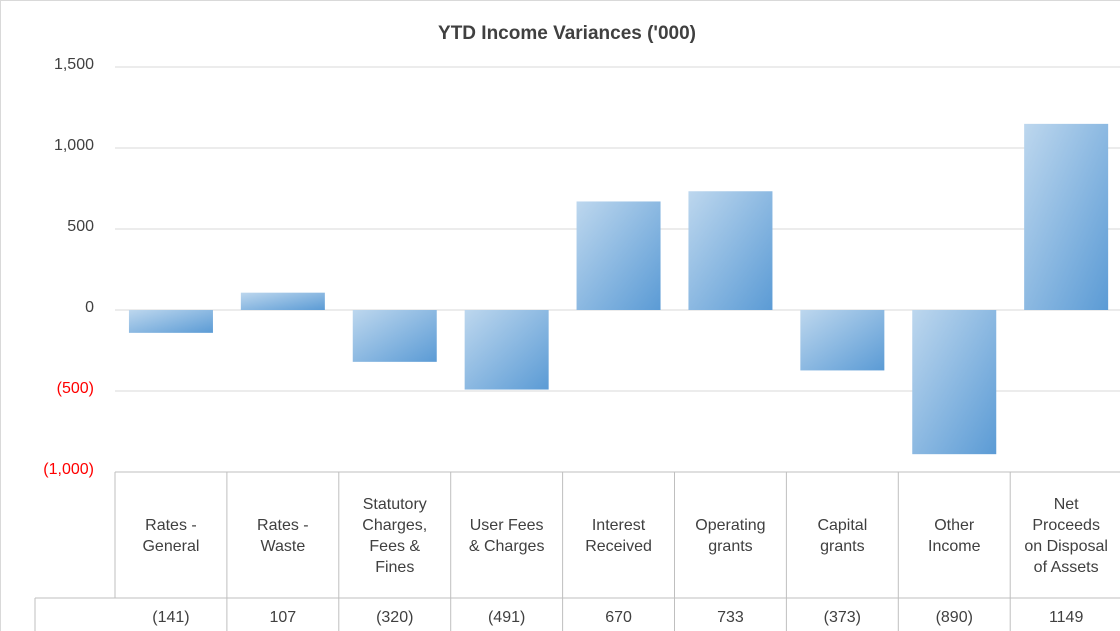 The image size is (1120, 631). Describe the element at coordinates (68, 469) in the screenshot. I see `y-tick-label: (1,000)` at that location.